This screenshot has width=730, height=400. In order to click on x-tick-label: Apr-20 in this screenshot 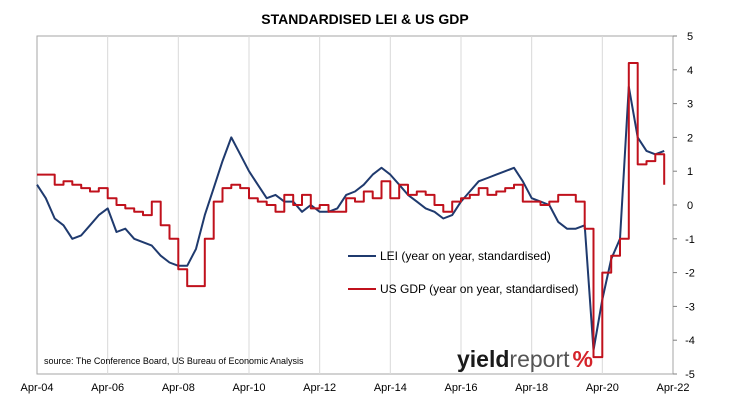, I will do `click(602, 388)`.